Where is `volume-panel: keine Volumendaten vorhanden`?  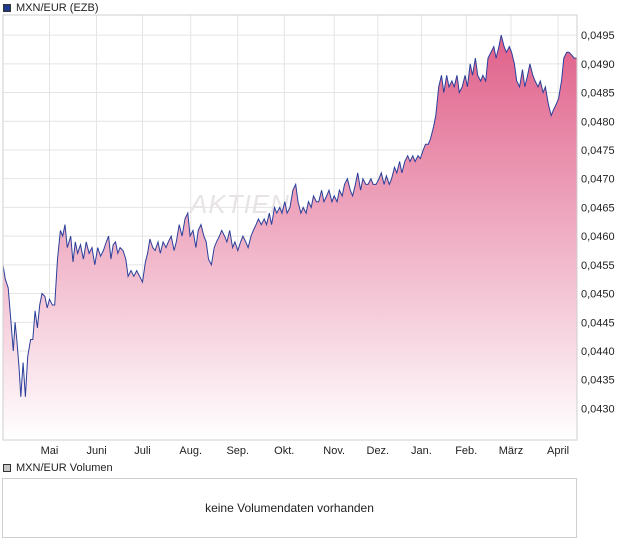 volume-panel: keine Volumendaten vorhanden is located at coordinates (289, 508).